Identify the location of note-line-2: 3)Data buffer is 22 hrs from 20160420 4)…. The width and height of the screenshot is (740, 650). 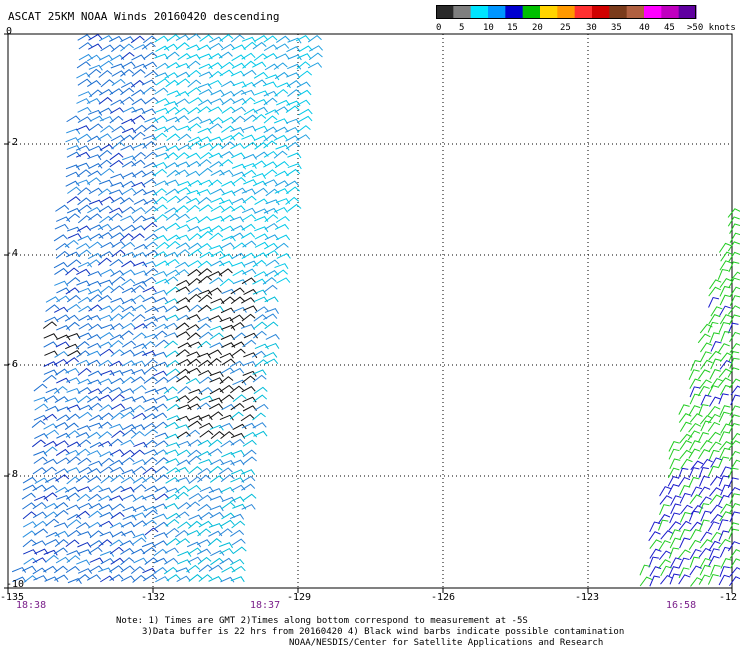
(383, 632).